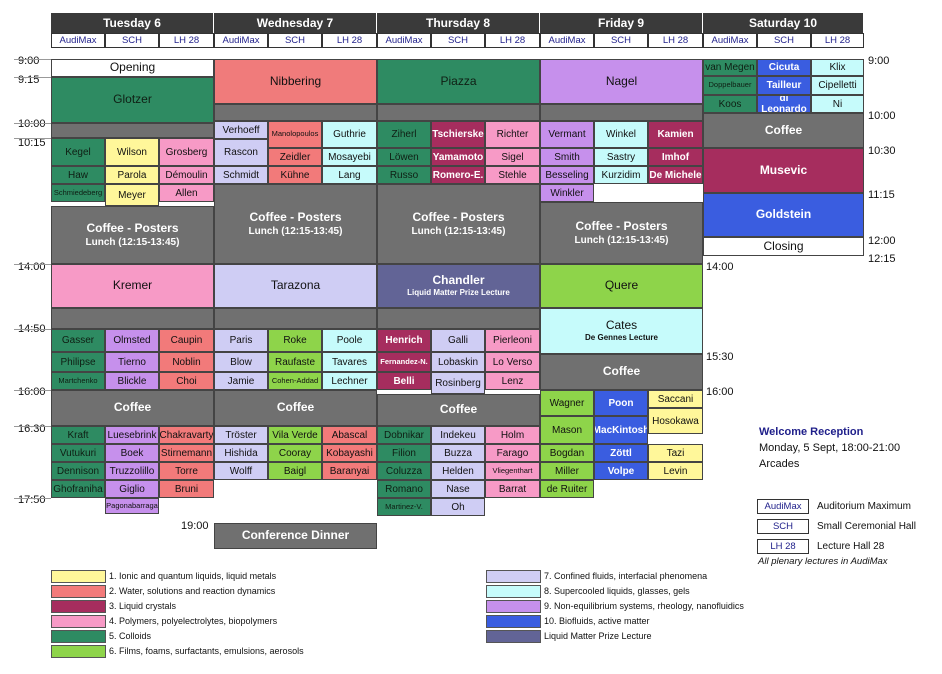 The image size is (942, 674). What do you see at coordinates (621, 430) in the screenshot?
I see `session-mackintosh: MacKintosh` at bounding box center [621, 430].